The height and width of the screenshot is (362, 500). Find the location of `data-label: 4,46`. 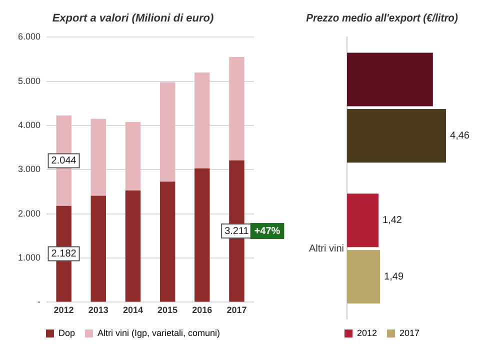

data-label: 4,46 is located at coordinates (460, 136).